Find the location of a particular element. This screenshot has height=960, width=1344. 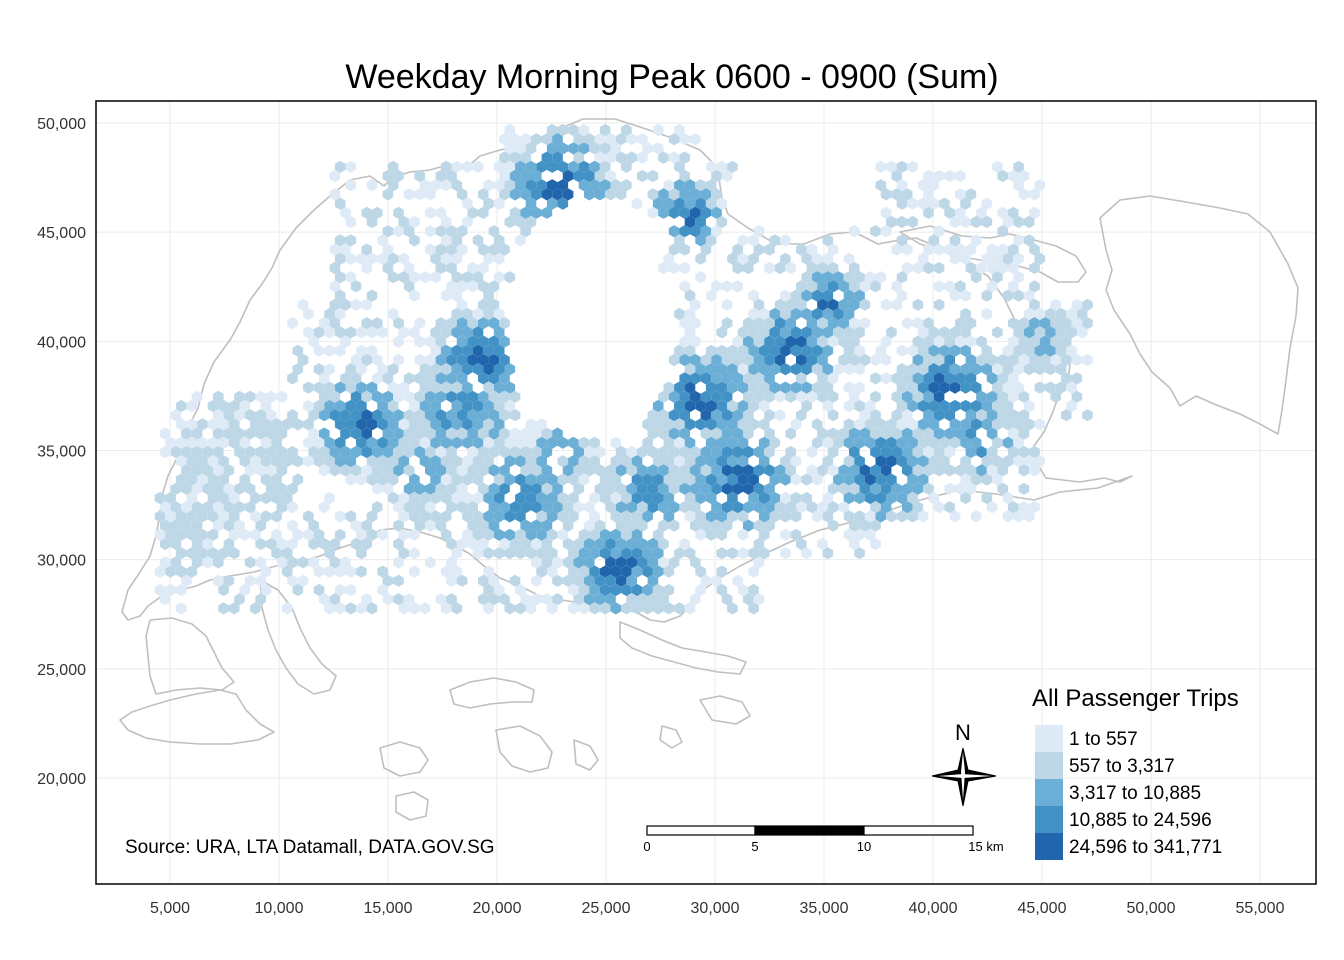

north-label: N is located at coordinates (963, 732).